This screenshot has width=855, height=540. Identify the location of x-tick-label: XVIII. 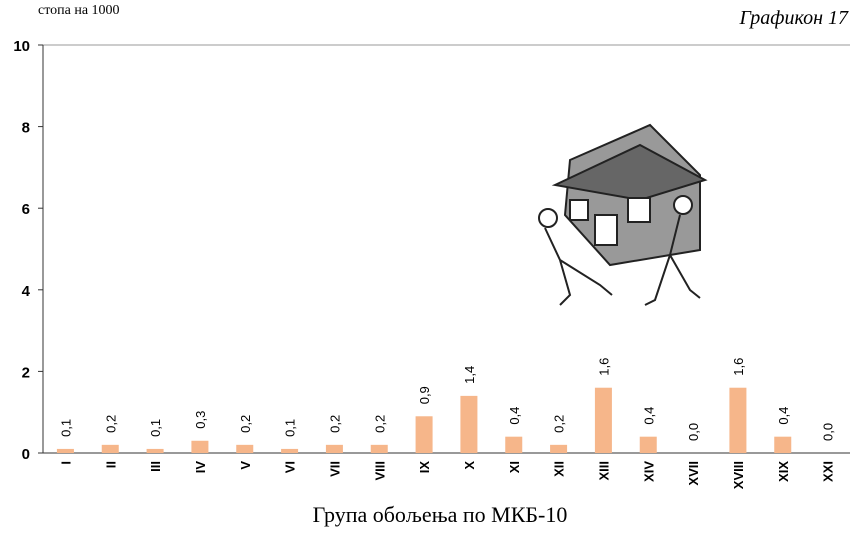
(738, 475).